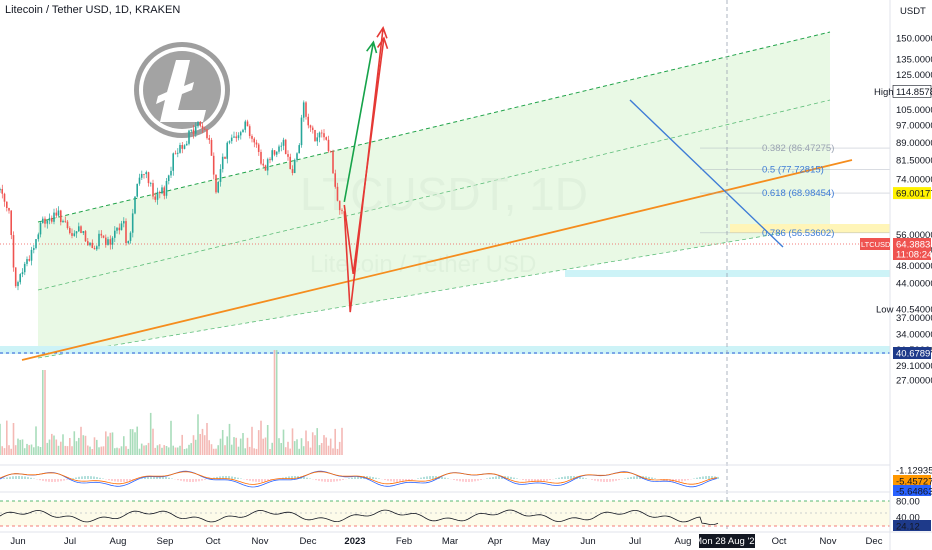 This screenshot has height=550, width=932. Describe the element at coordinates (914, 318) in the screenshot. I see `price-tick-label: 37.00000` at that location.